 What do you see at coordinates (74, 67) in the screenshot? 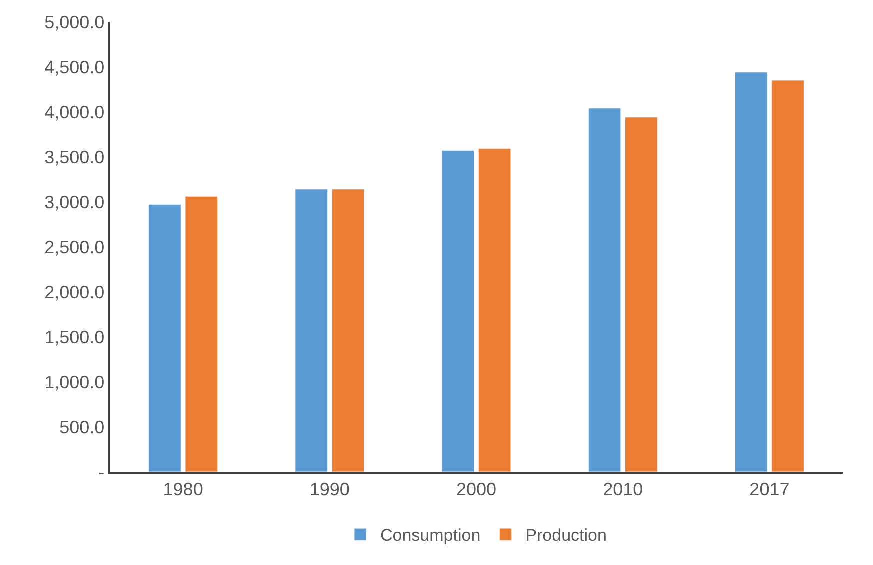
I see `y-tick-label: 4,500.0` at bounding box center [74, 67].